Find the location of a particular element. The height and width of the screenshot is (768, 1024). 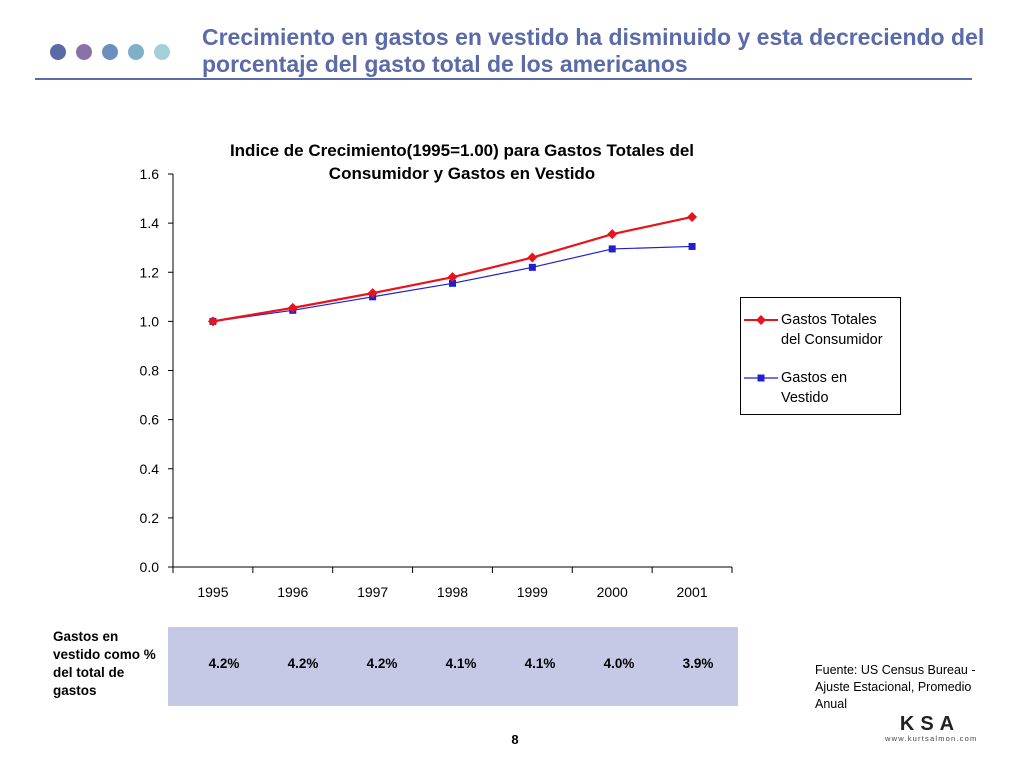

legend-item-series-1: Gastos Totales del Consumidor is located at coordinates (820, 330).